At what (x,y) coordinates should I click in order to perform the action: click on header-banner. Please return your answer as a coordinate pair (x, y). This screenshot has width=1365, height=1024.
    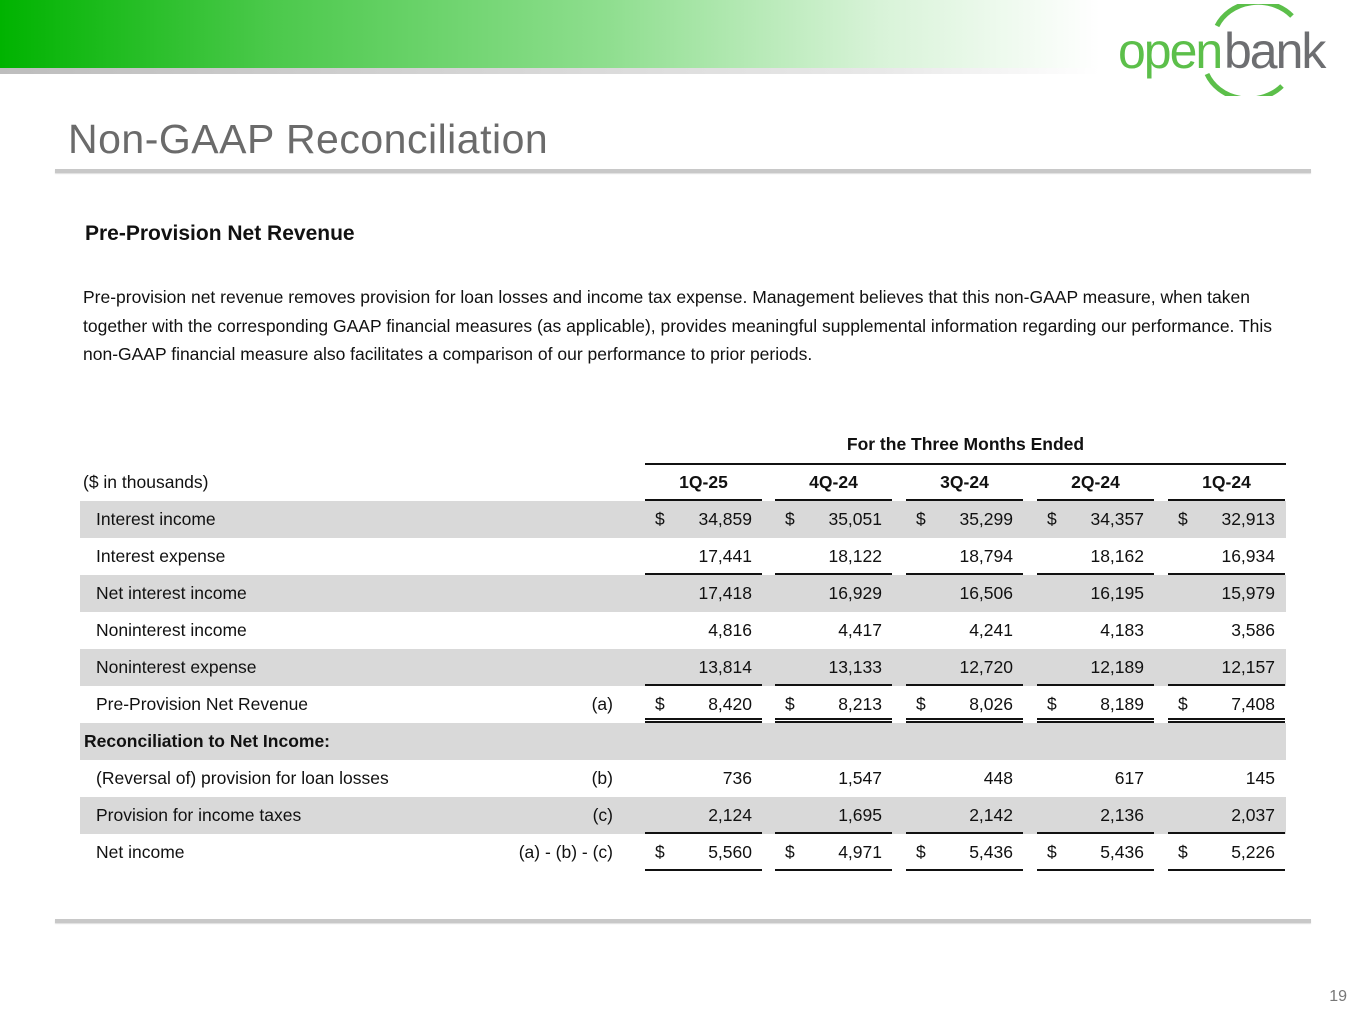
    Looking at the image, I should click on (550, 34).